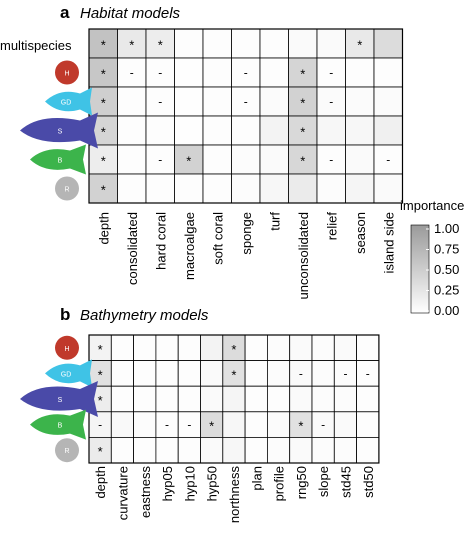 Image resolution: width=474 pixels, height=535 pixels. What do you see at coordinates (360, 233) in the screenshot?
I see `column-label: season` at bounding box center [360, 233].